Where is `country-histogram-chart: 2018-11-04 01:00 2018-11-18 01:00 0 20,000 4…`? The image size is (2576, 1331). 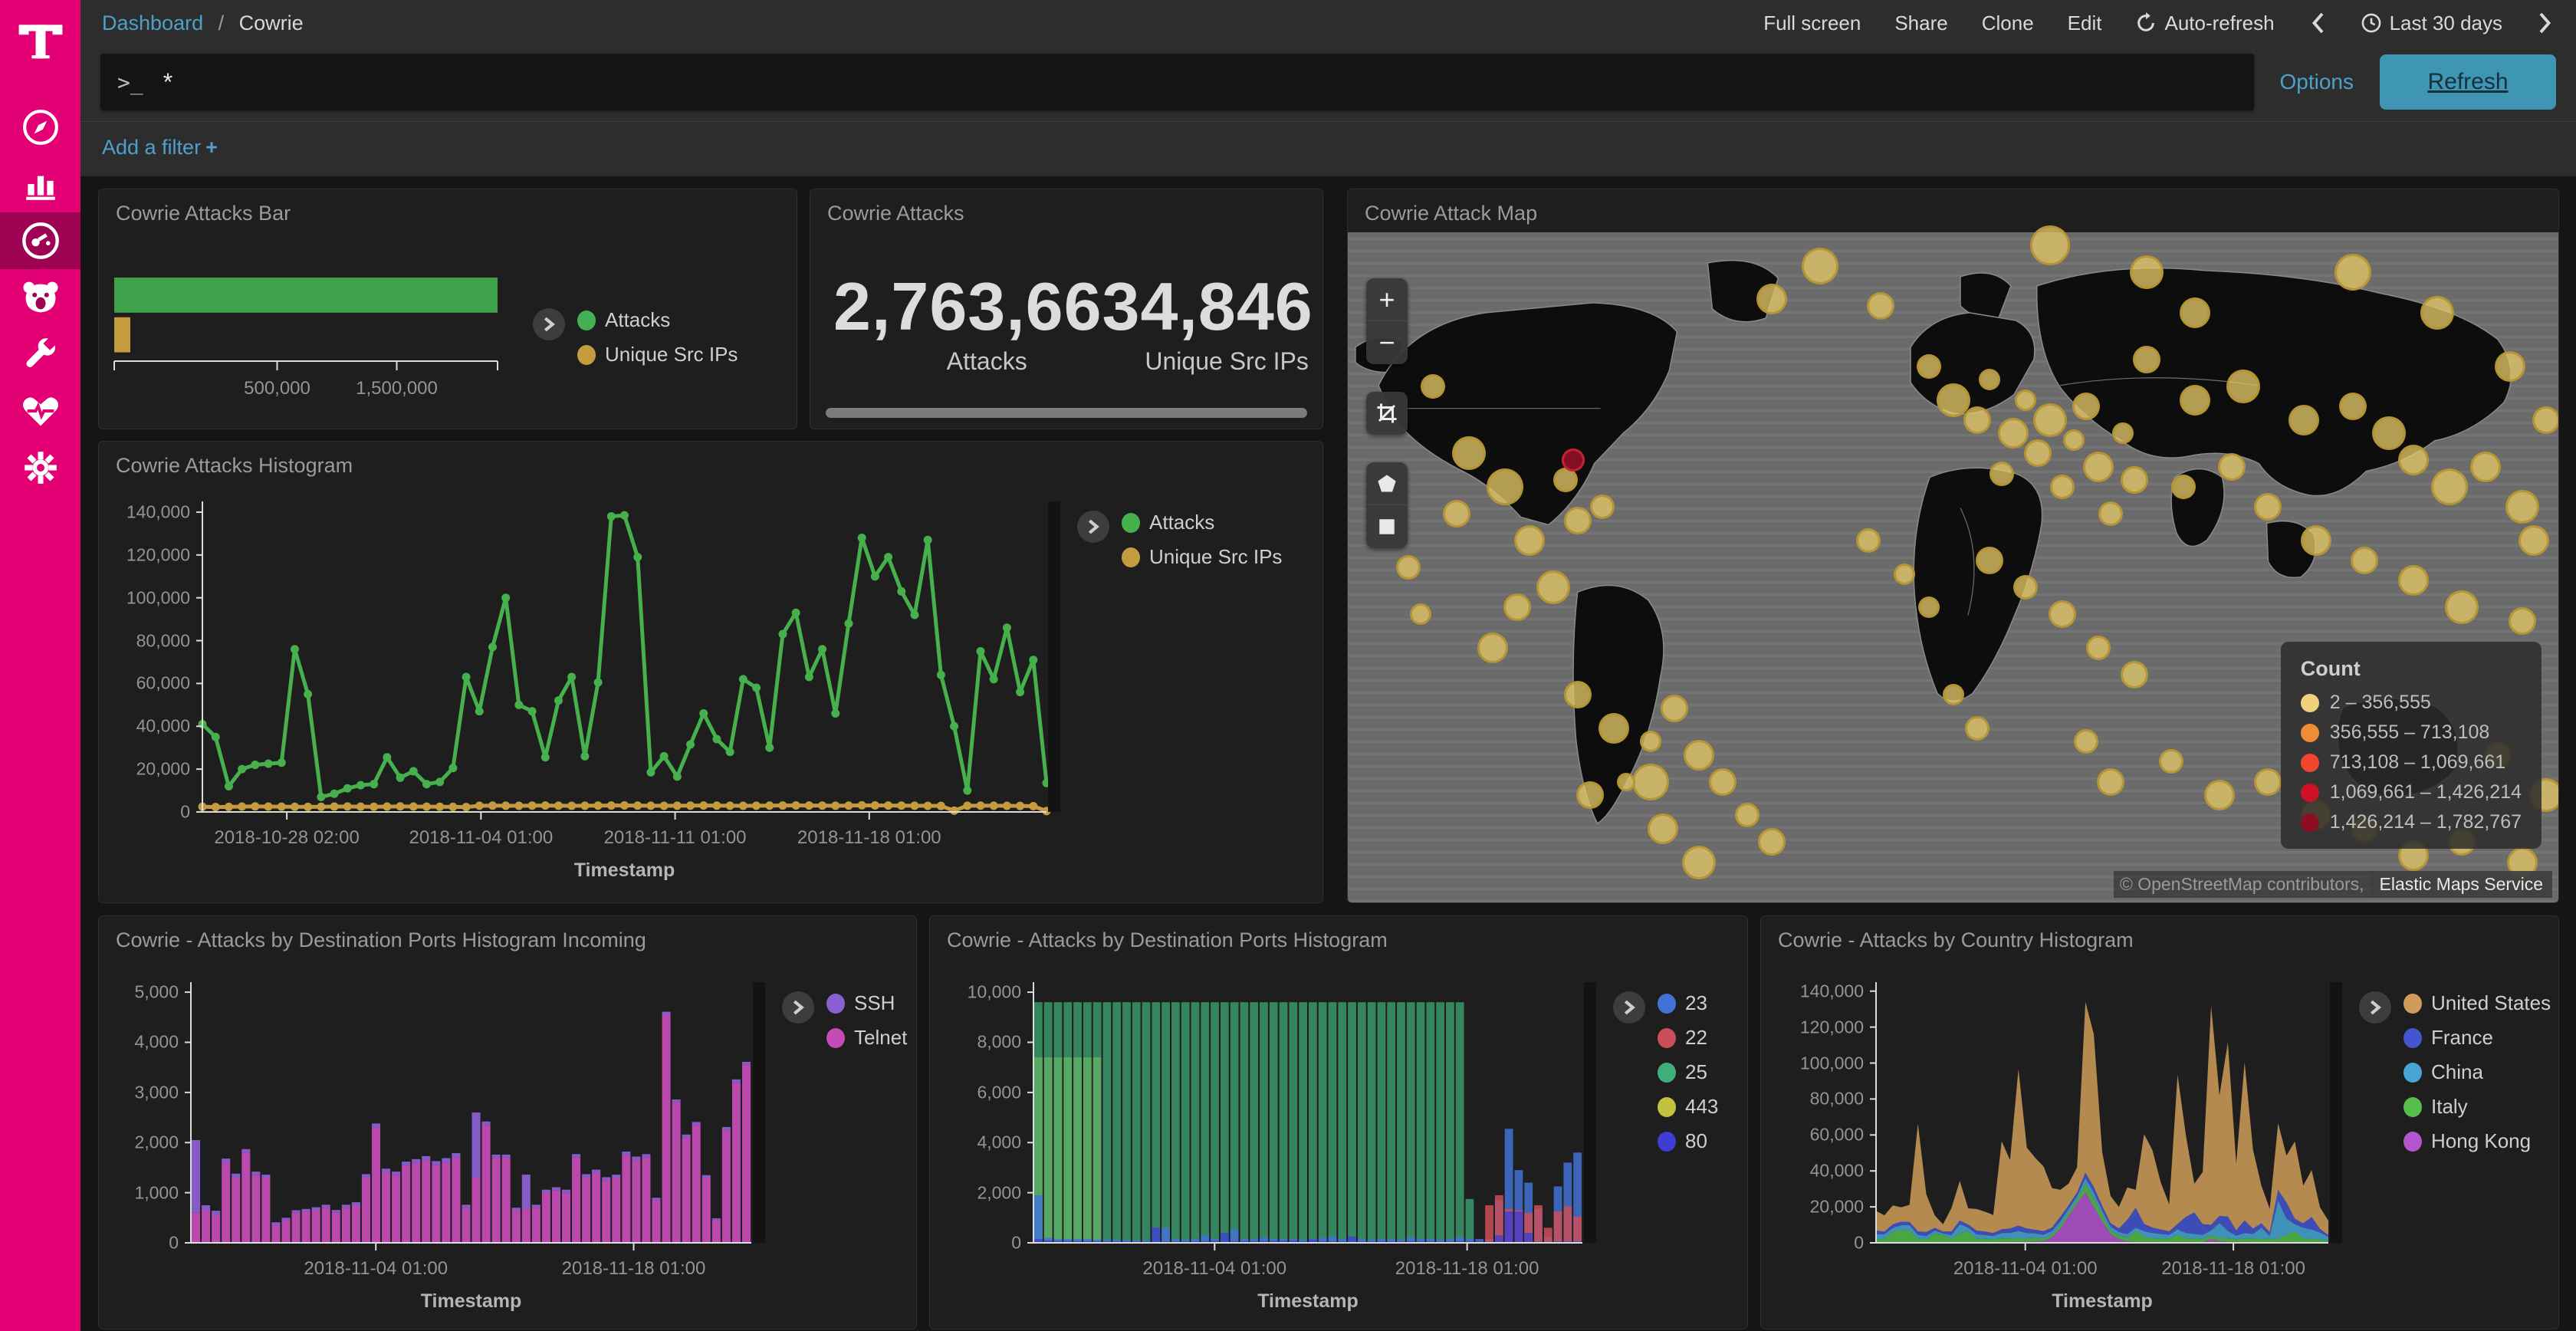 country-histogram-chart: 2018-11-04 01:00 2018-11-18 01:00 0 20,000 4… is located at coordinates (2159, 1145).